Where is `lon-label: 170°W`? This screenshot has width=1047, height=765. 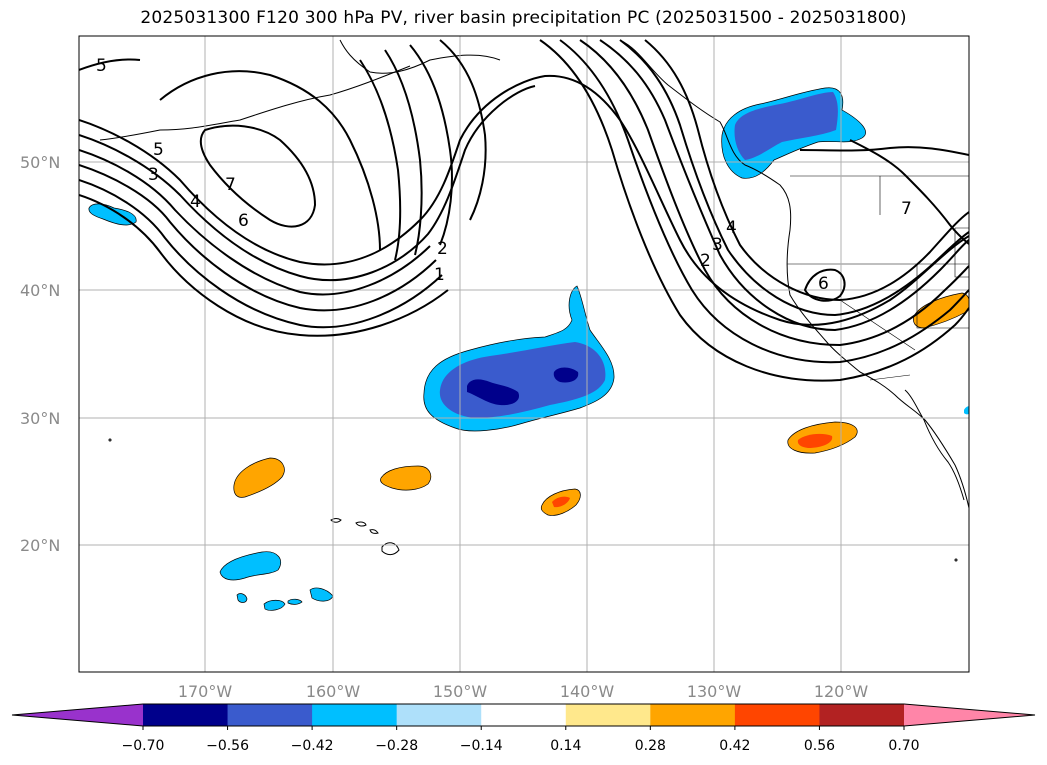
lon-label: 170°W is located at coordinates (205, 691).